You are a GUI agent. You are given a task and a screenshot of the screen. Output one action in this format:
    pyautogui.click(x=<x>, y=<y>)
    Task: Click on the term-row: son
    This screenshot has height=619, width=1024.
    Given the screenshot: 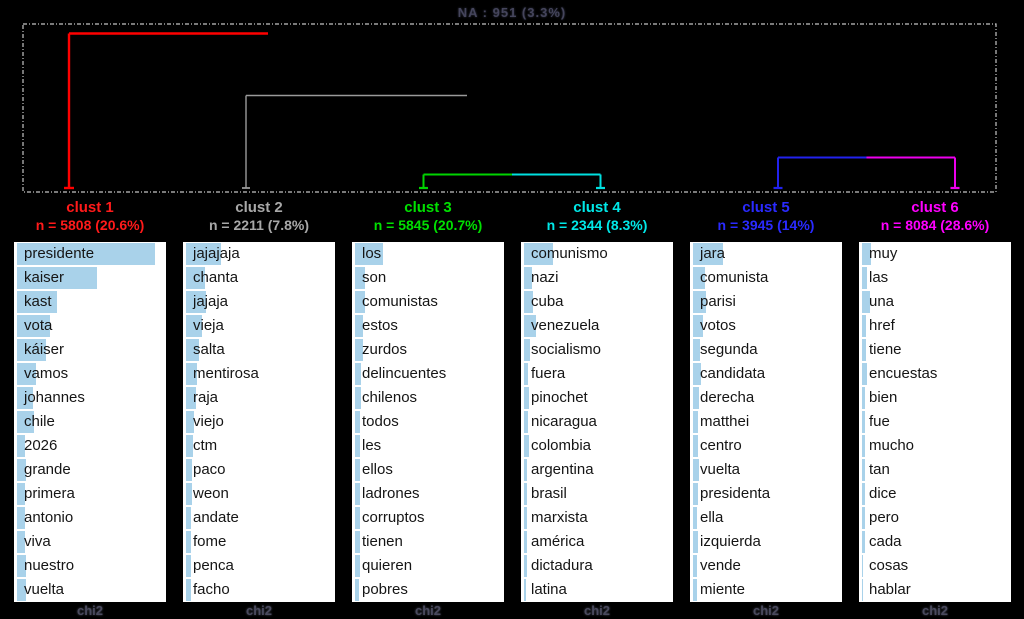 What is the action you would take?
    pyautogui.click(x=428, y=278)
    